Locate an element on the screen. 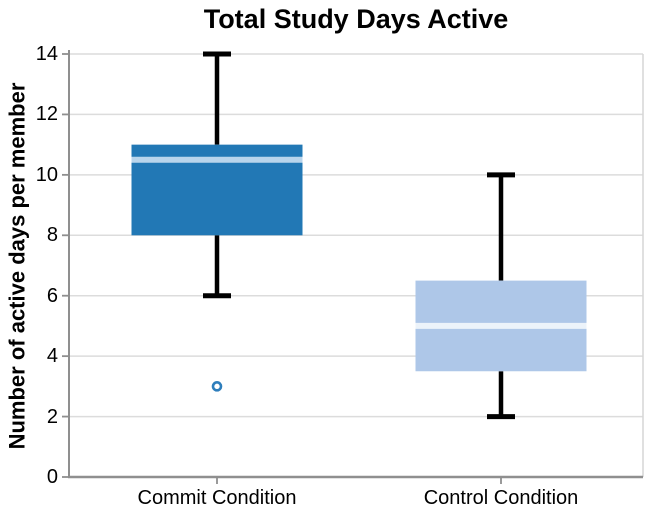  x-category-label: Commit Condition is located at coordinates (217, 498).